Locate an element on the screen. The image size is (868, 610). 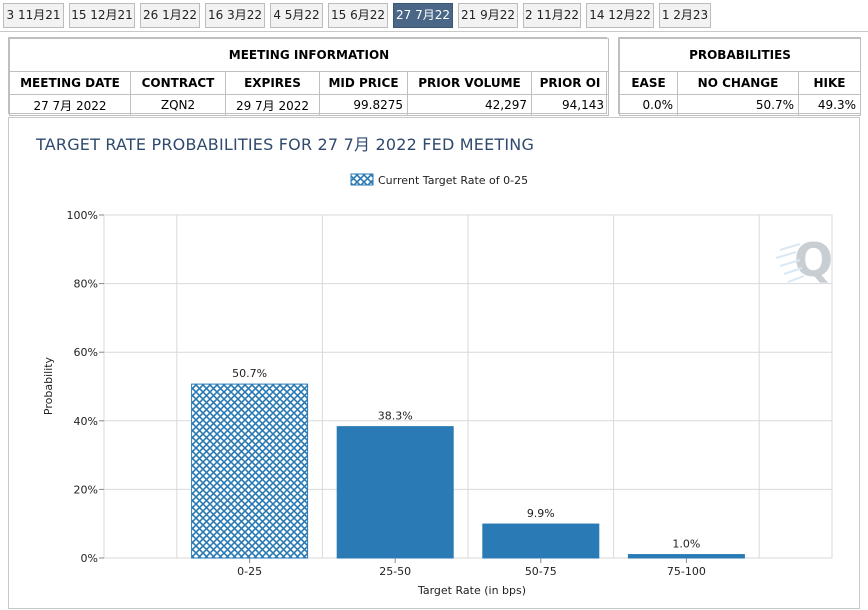
x-tick-label: 50-75 is located at coordinates (541, 571).